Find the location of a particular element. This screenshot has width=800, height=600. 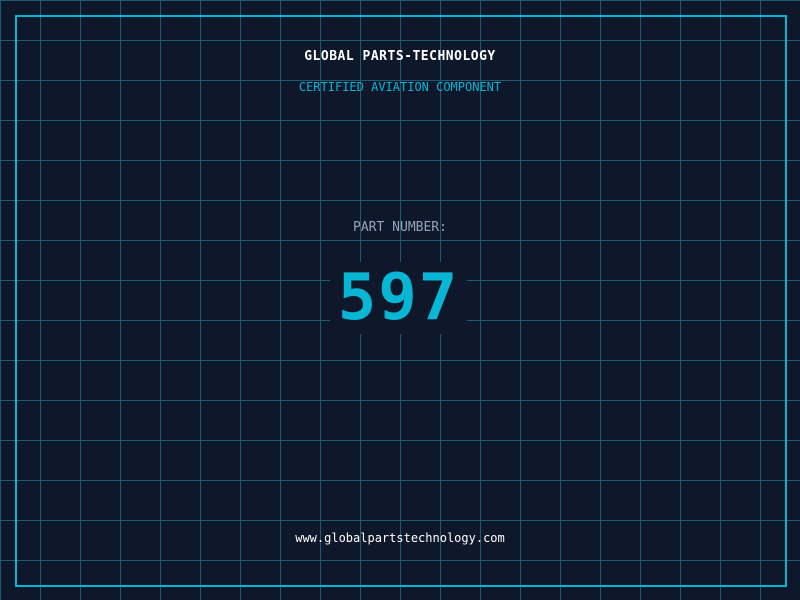

part-number-box: 597 is located at coordinates (398, 298).